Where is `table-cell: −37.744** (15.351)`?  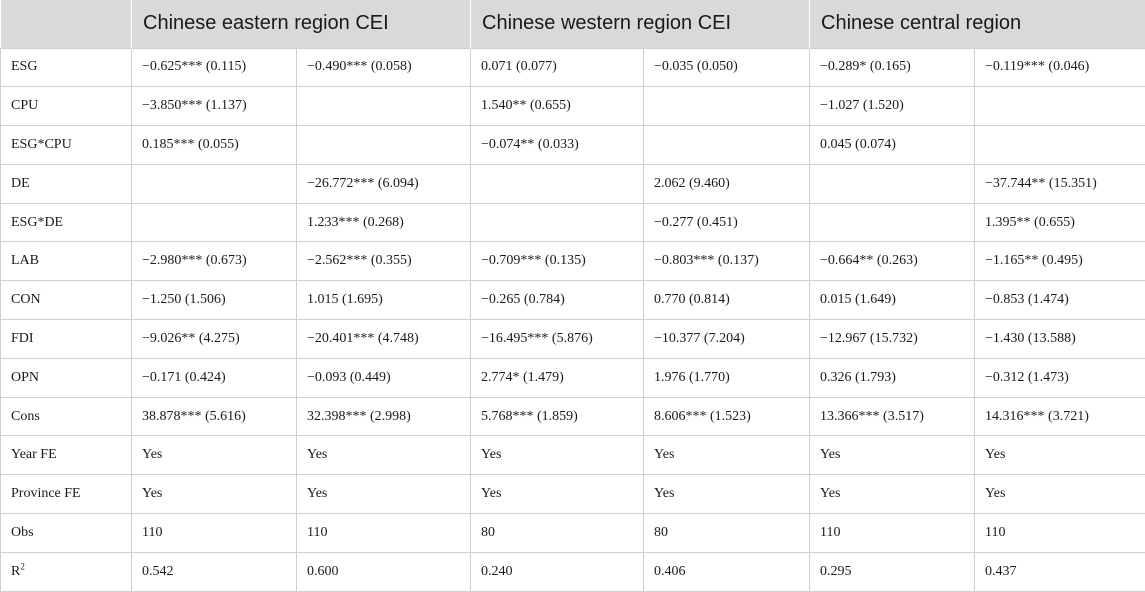
table-cell: −37.744** (15.351) is located at coordinates (1060, 183).